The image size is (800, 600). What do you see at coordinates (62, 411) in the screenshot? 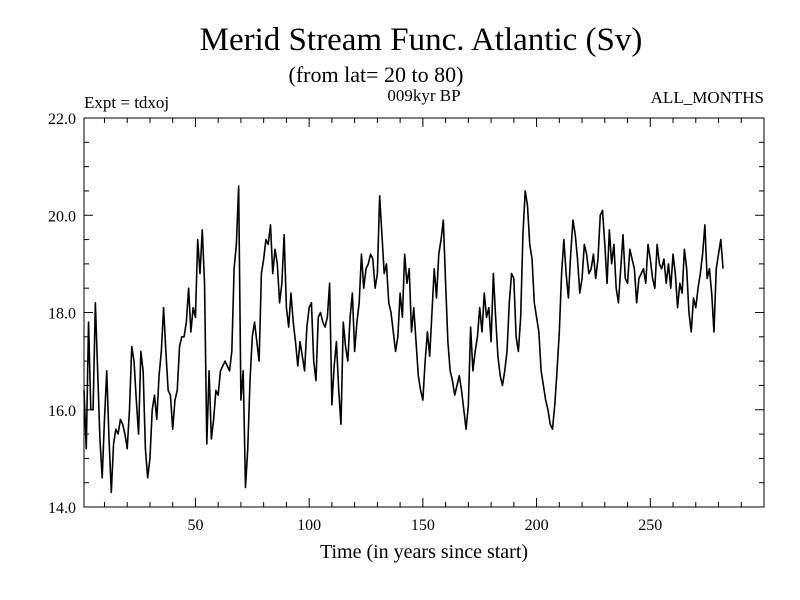
I see `y-tick-label: 16.0` at bounding box center [62, 411].